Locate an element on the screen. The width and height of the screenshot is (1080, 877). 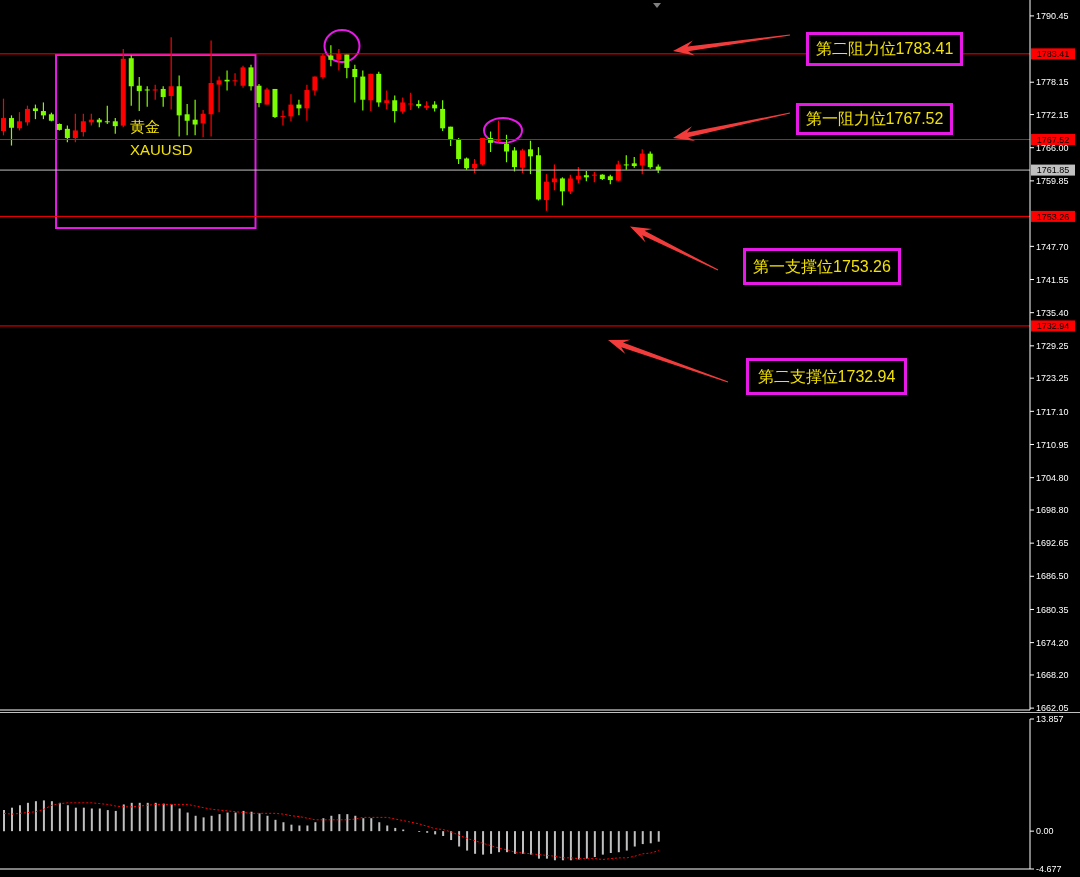
y-tick-label: -4.677 is located at coordinates (1049, 869).